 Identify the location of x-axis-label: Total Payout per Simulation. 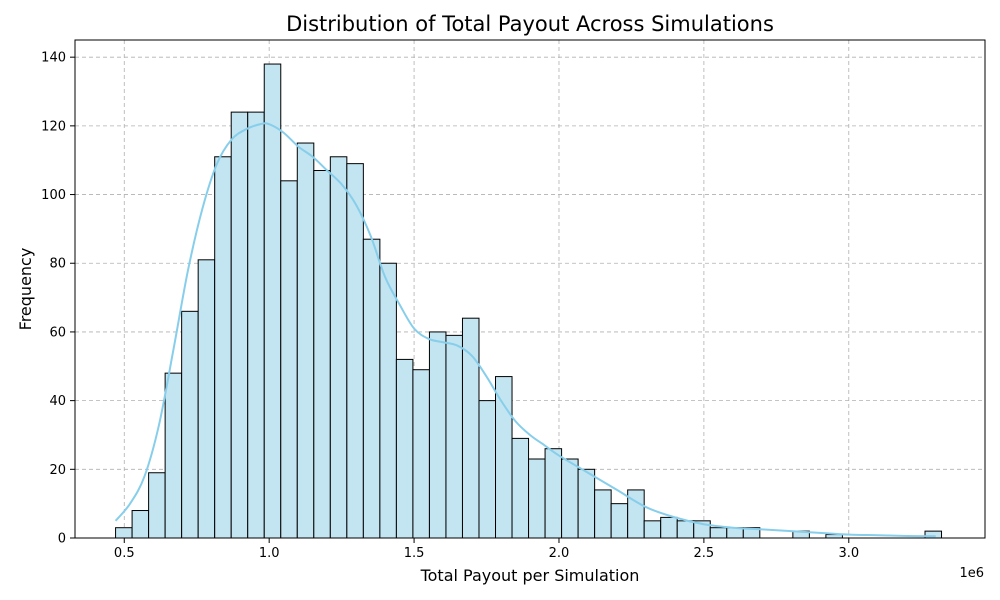
(530, 575).